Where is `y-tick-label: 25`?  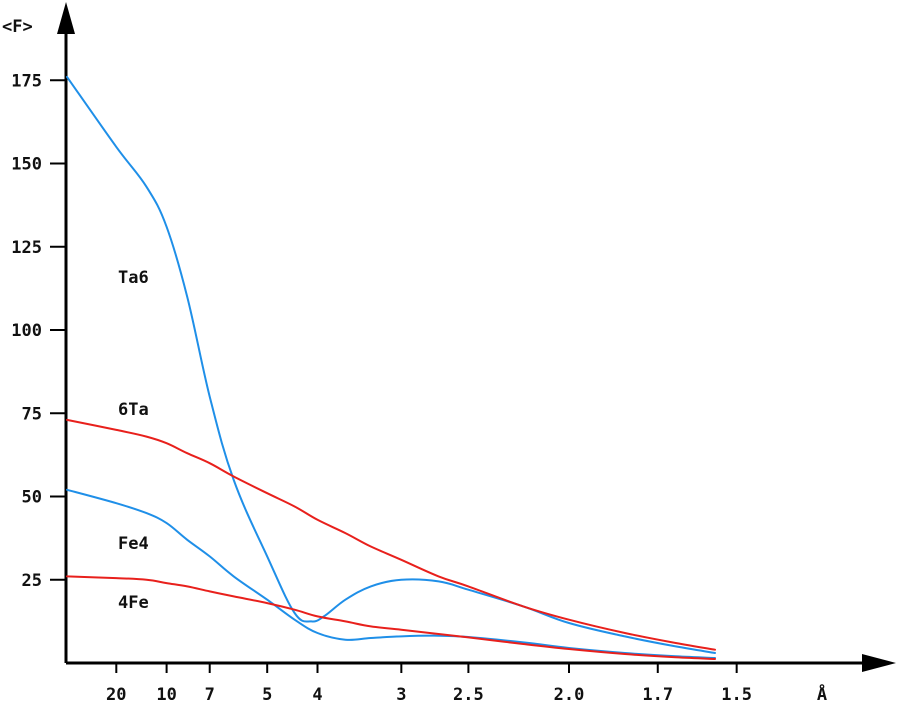 y-tick-label: 25 is located at coordinates (32, 581).